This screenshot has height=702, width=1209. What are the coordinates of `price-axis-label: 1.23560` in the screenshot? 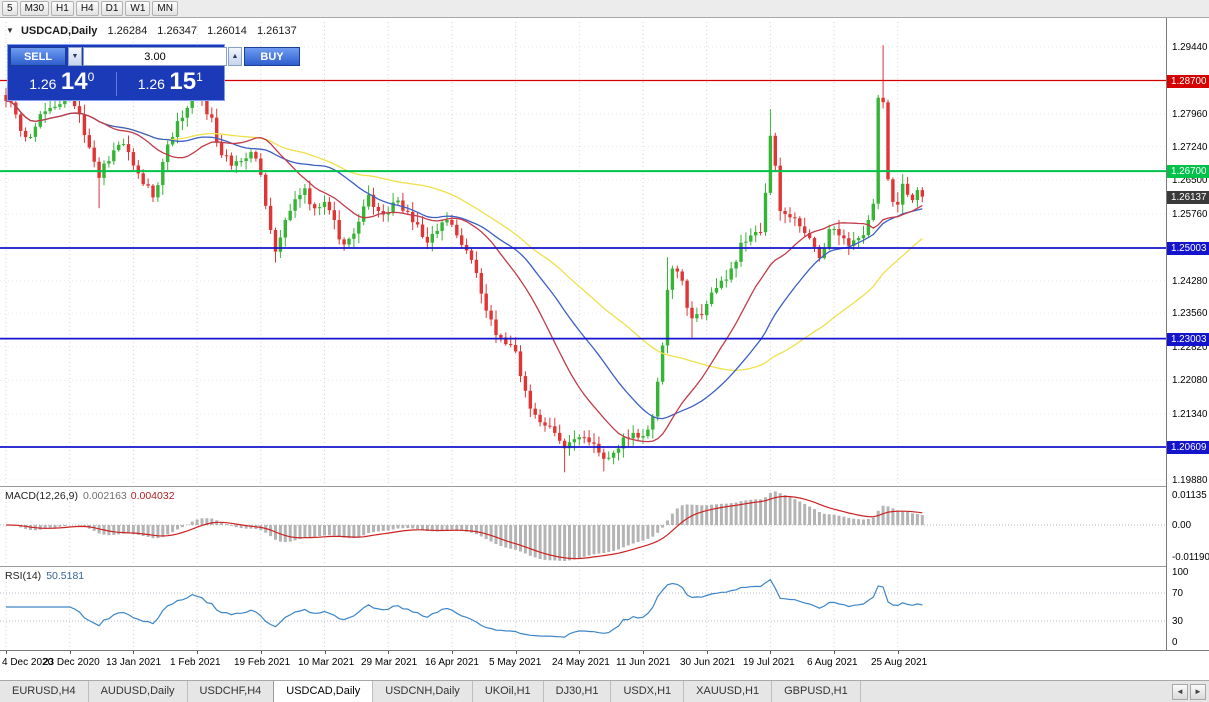 It's located at (1190, 313).